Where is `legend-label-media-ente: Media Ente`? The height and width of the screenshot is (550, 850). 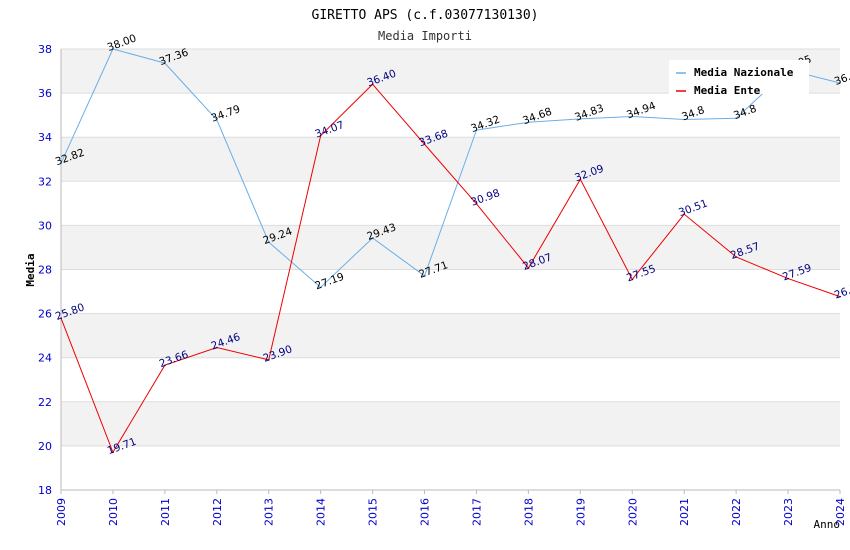
legend-label-media-ente: Media Ente is located at coordinates (727, 90).